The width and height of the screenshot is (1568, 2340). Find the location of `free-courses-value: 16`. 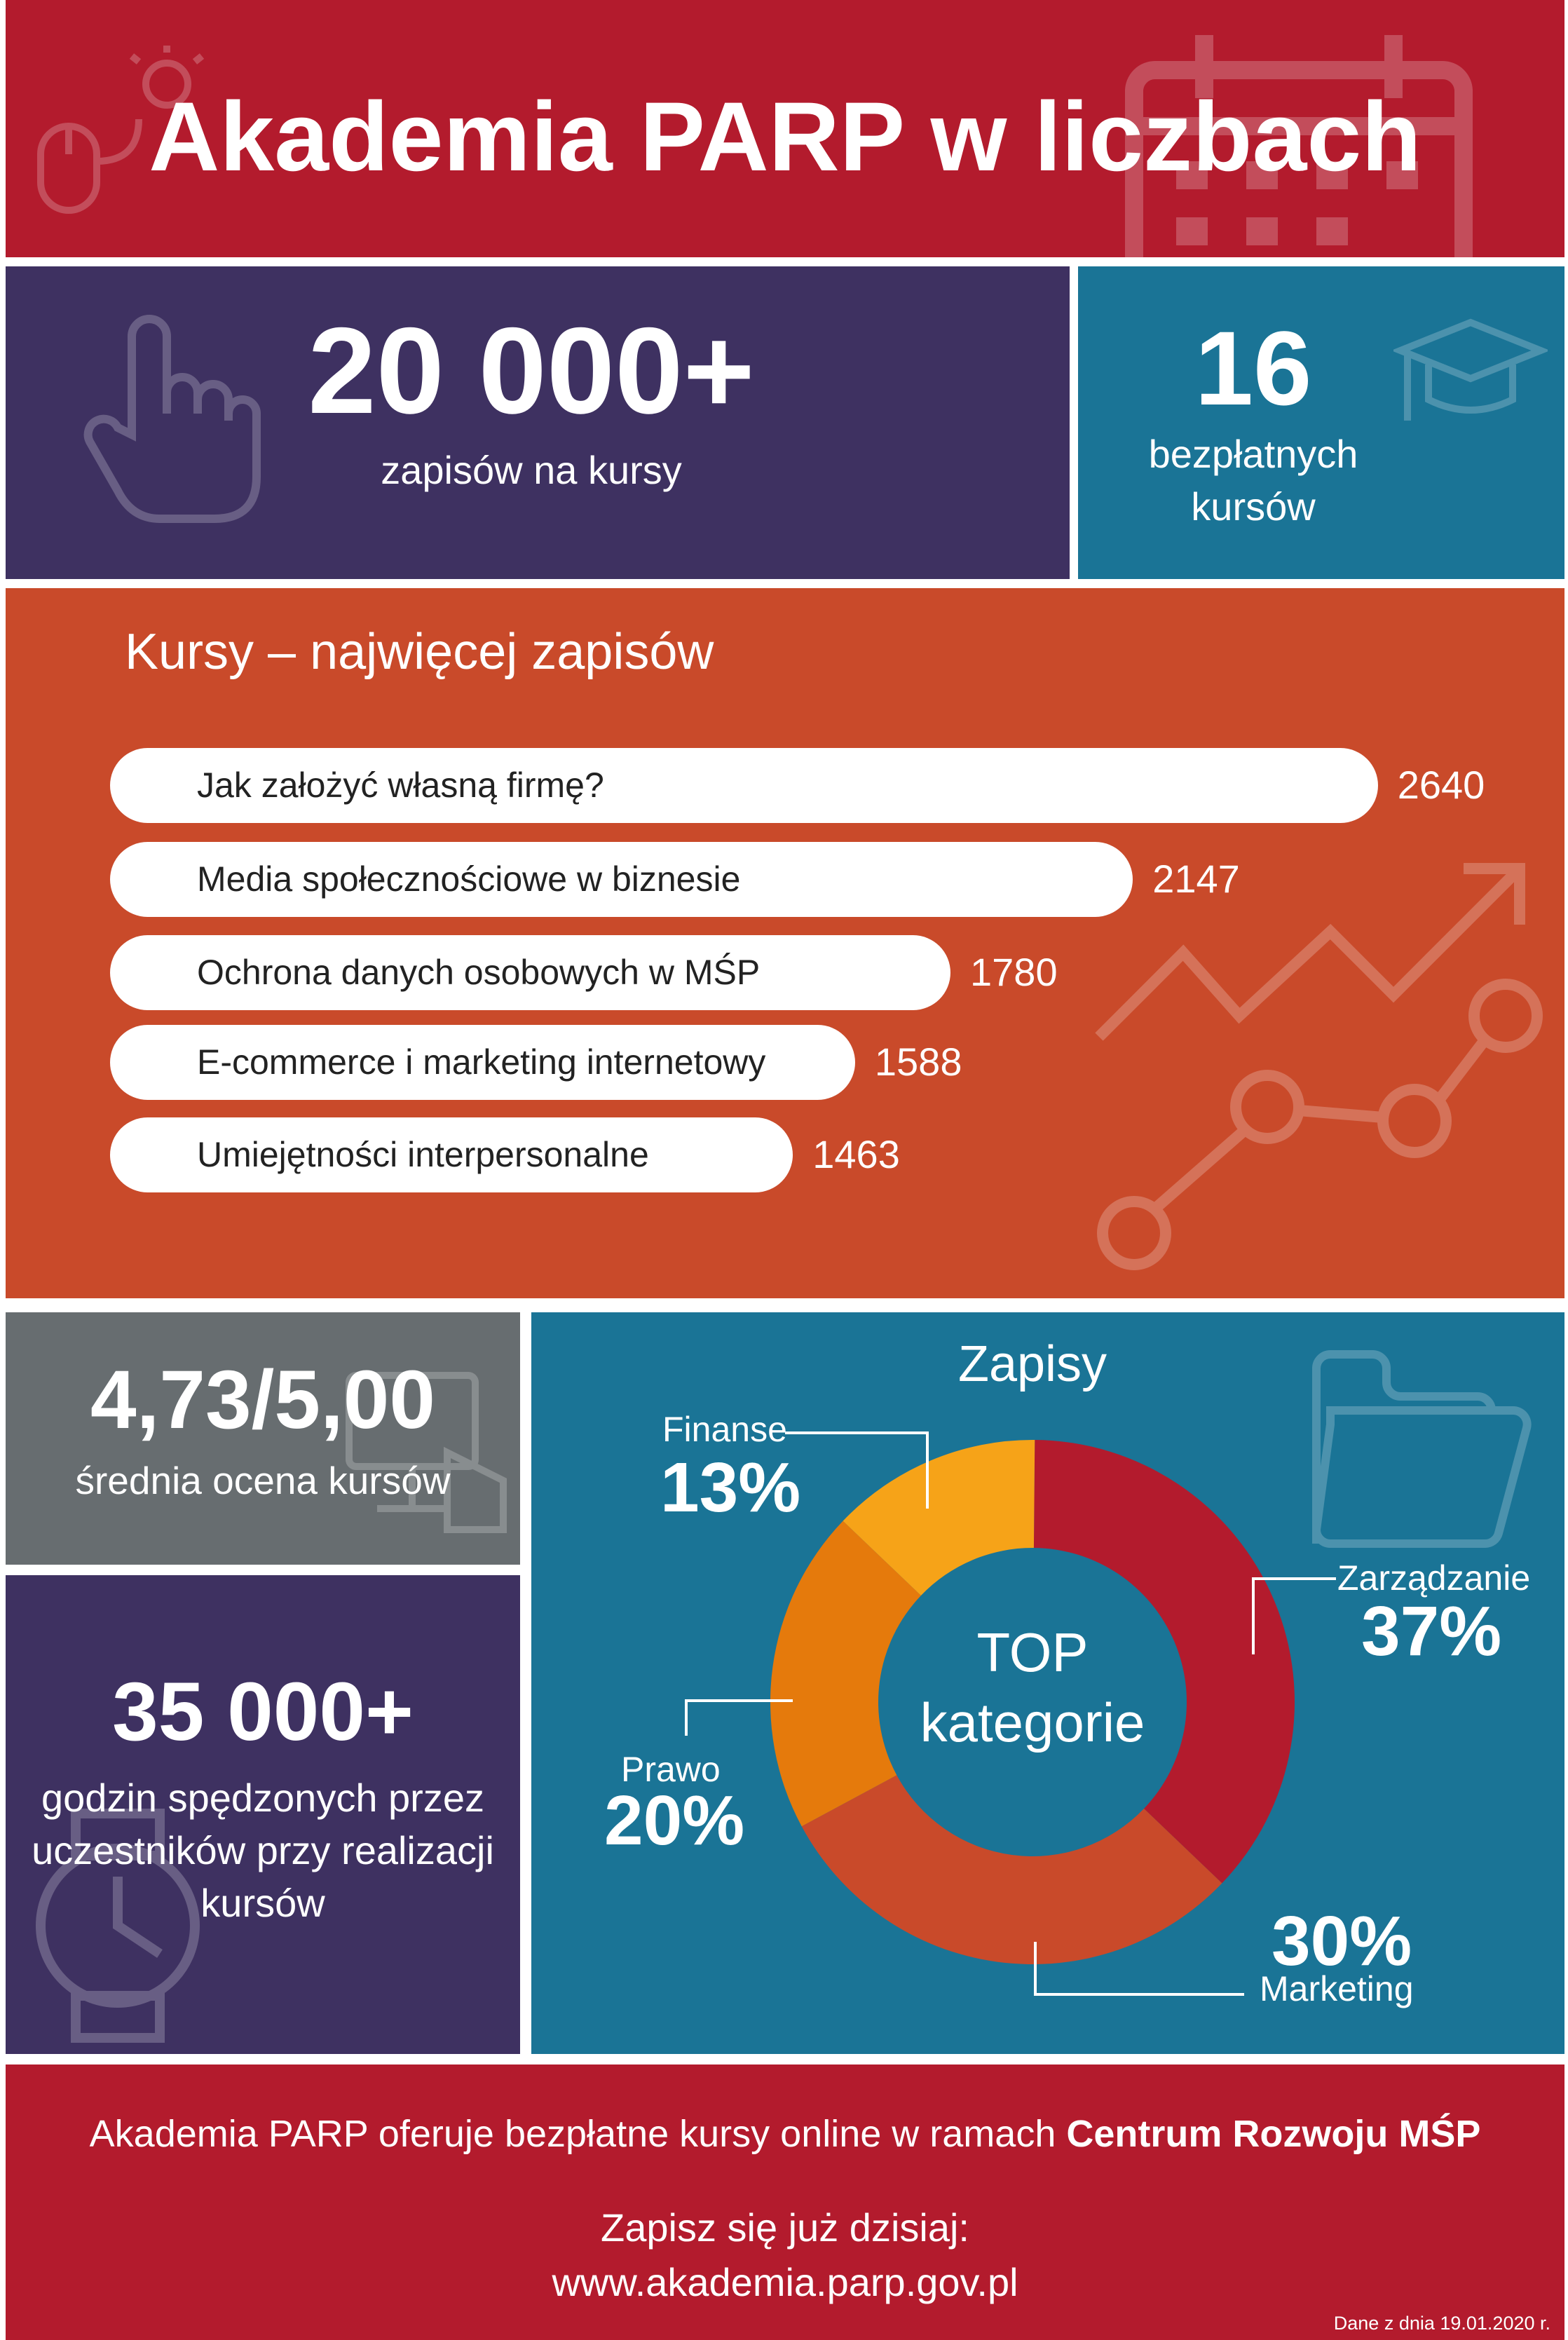

free-courses-value: 16 is located at coordinates (1253, 368).